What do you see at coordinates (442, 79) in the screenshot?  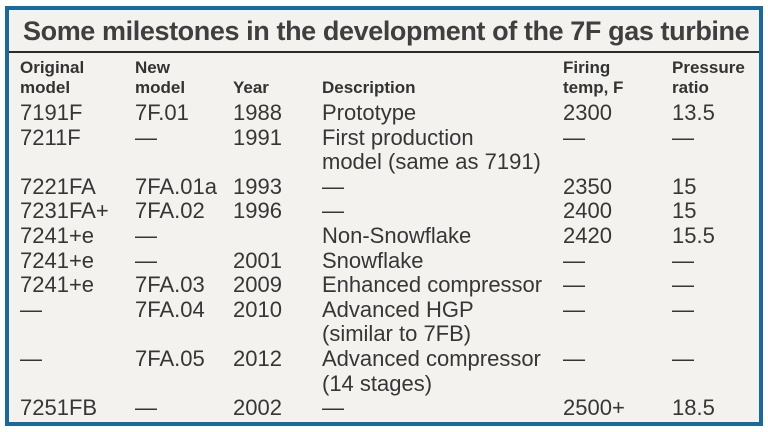 I see `header-description: Description` at bounding box center [442, 79].